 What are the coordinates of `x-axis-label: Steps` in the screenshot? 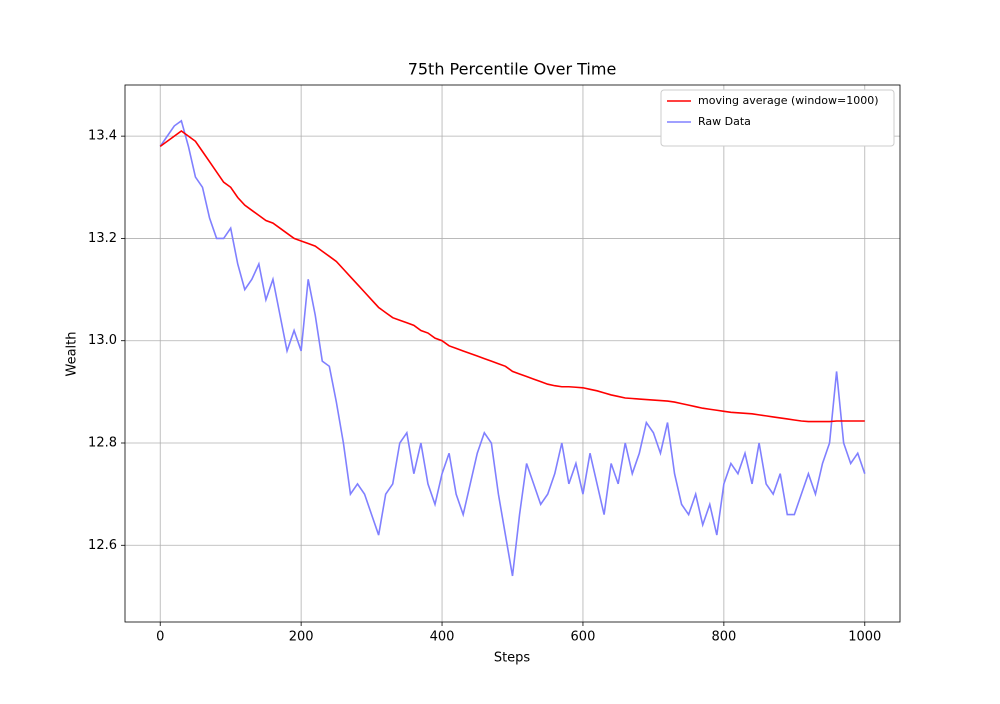 It's located at (512, 658).